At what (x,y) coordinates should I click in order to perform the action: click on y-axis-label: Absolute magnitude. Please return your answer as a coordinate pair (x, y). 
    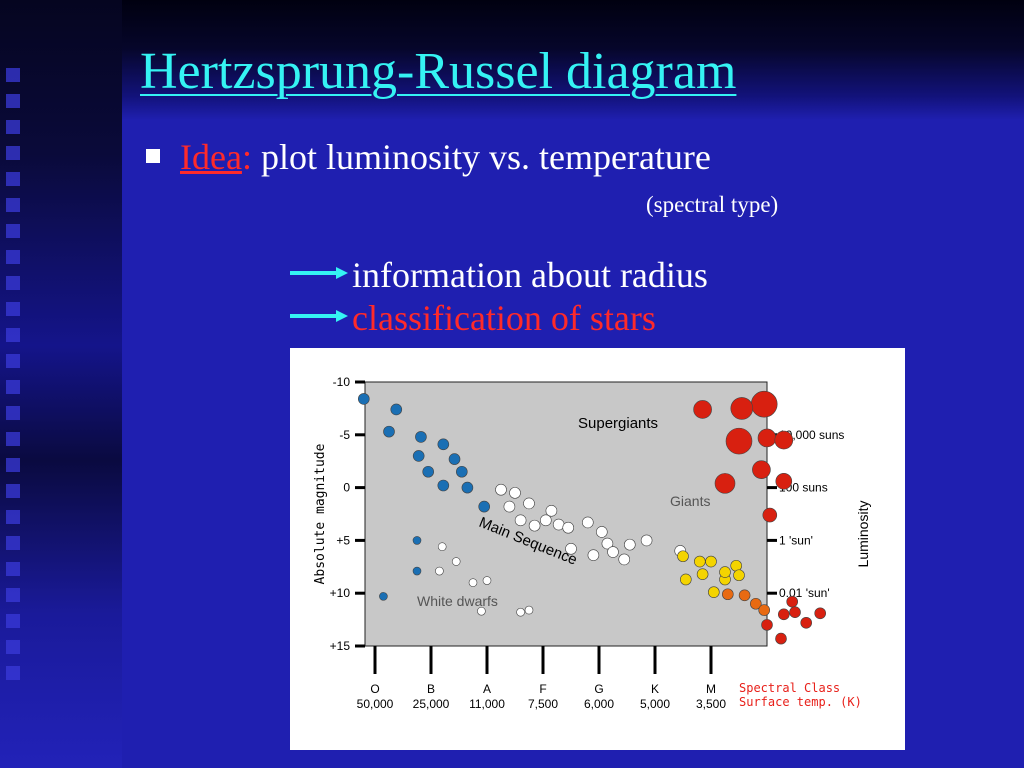
    Looking at the image, I should click on (320, 513).